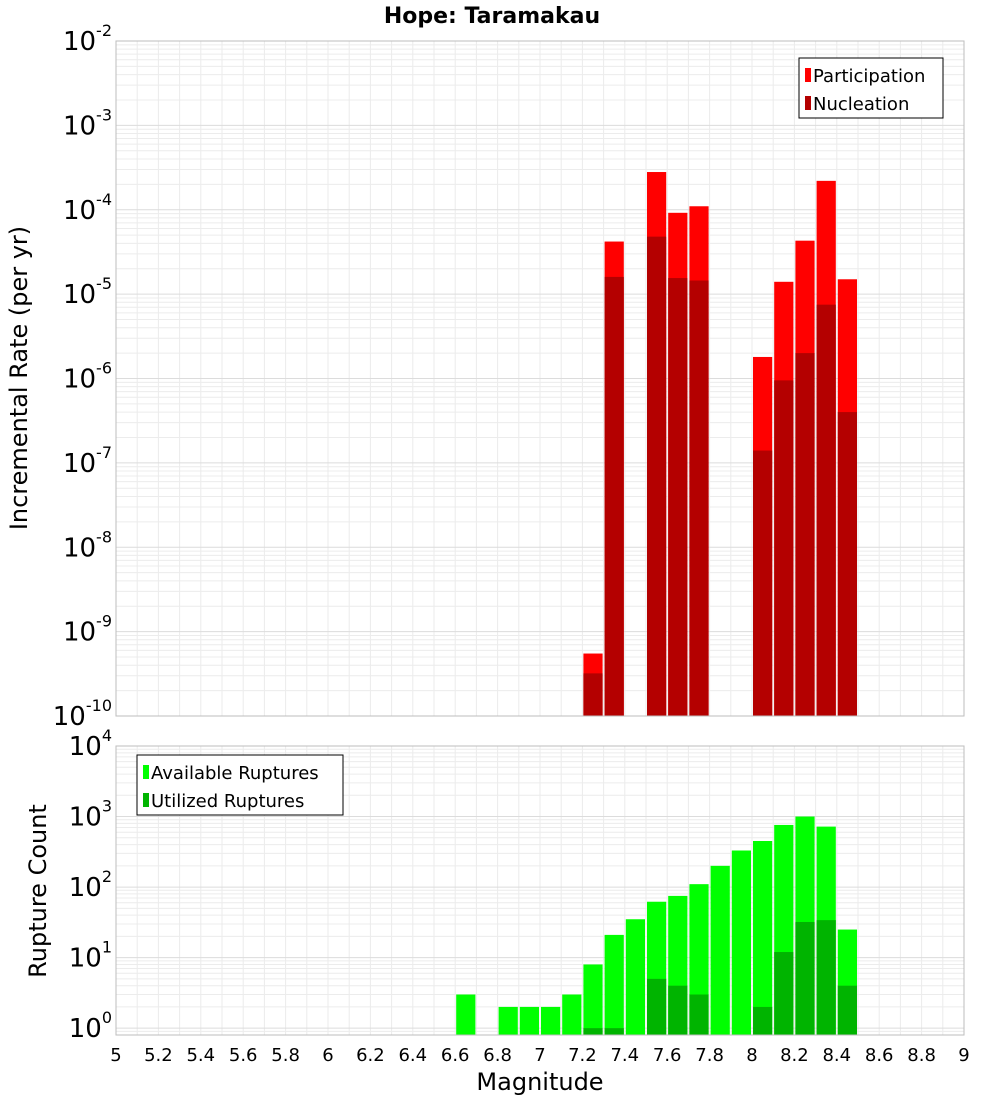  I want to click on y-tick-label: 10⁴, so click(90, 744).